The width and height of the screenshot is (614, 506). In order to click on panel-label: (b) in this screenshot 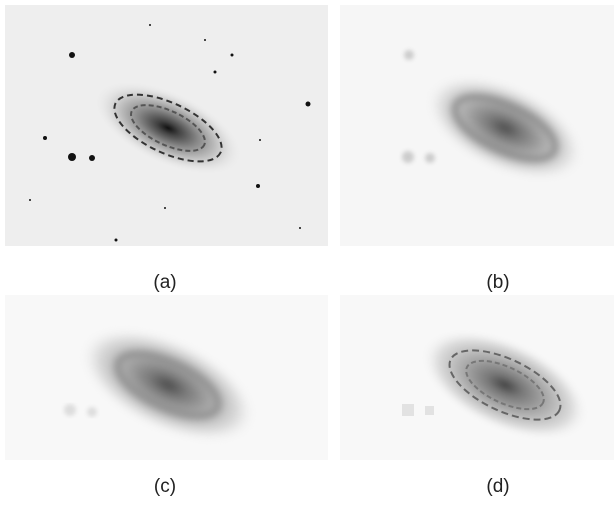, I will do `click(497, 282)`.